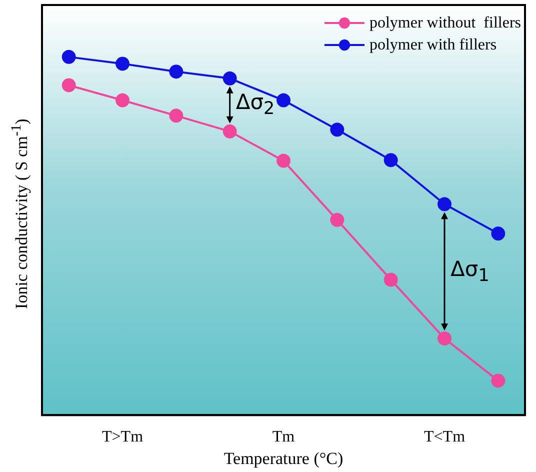 This screenshot has height=472, width=536. What do you see at coordinates (470, 271) in the screenshot?
I see `annotation: Δσ$_{1}$` at bounding box center [470, 271].